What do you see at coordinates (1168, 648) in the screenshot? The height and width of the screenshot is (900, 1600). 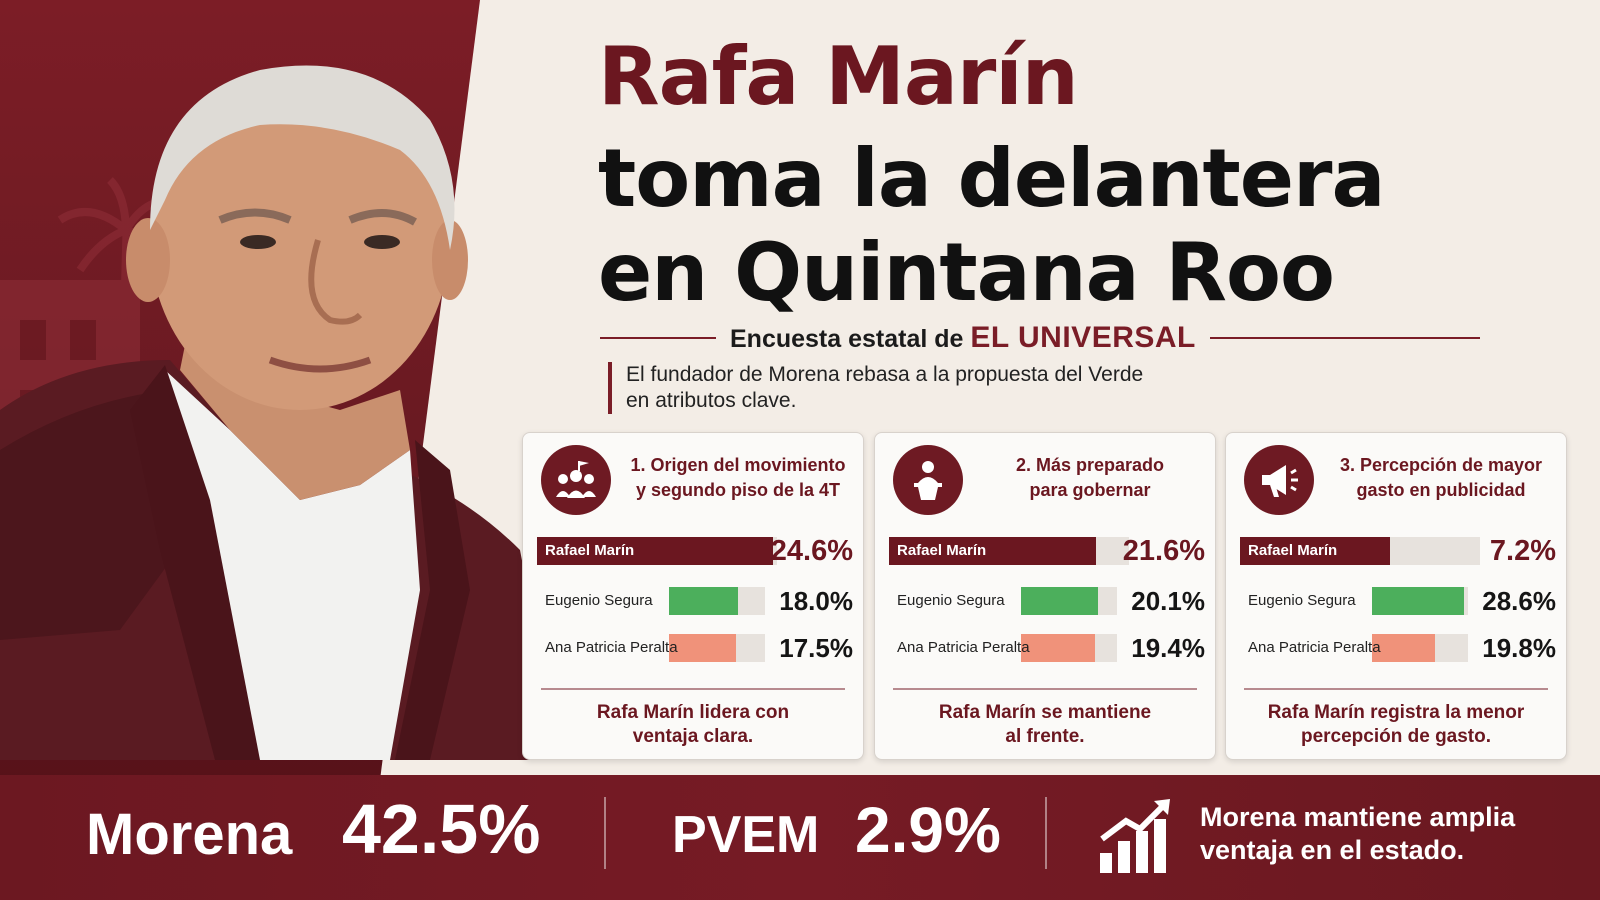 I see `bar-value-label: 19.4%` at bounding box center [1168, 648].